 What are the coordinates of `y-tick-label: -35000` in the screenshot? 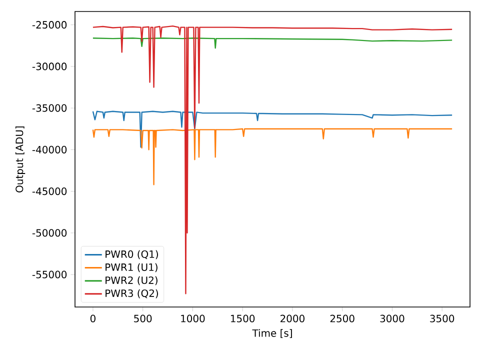 It's located at (49, 108).